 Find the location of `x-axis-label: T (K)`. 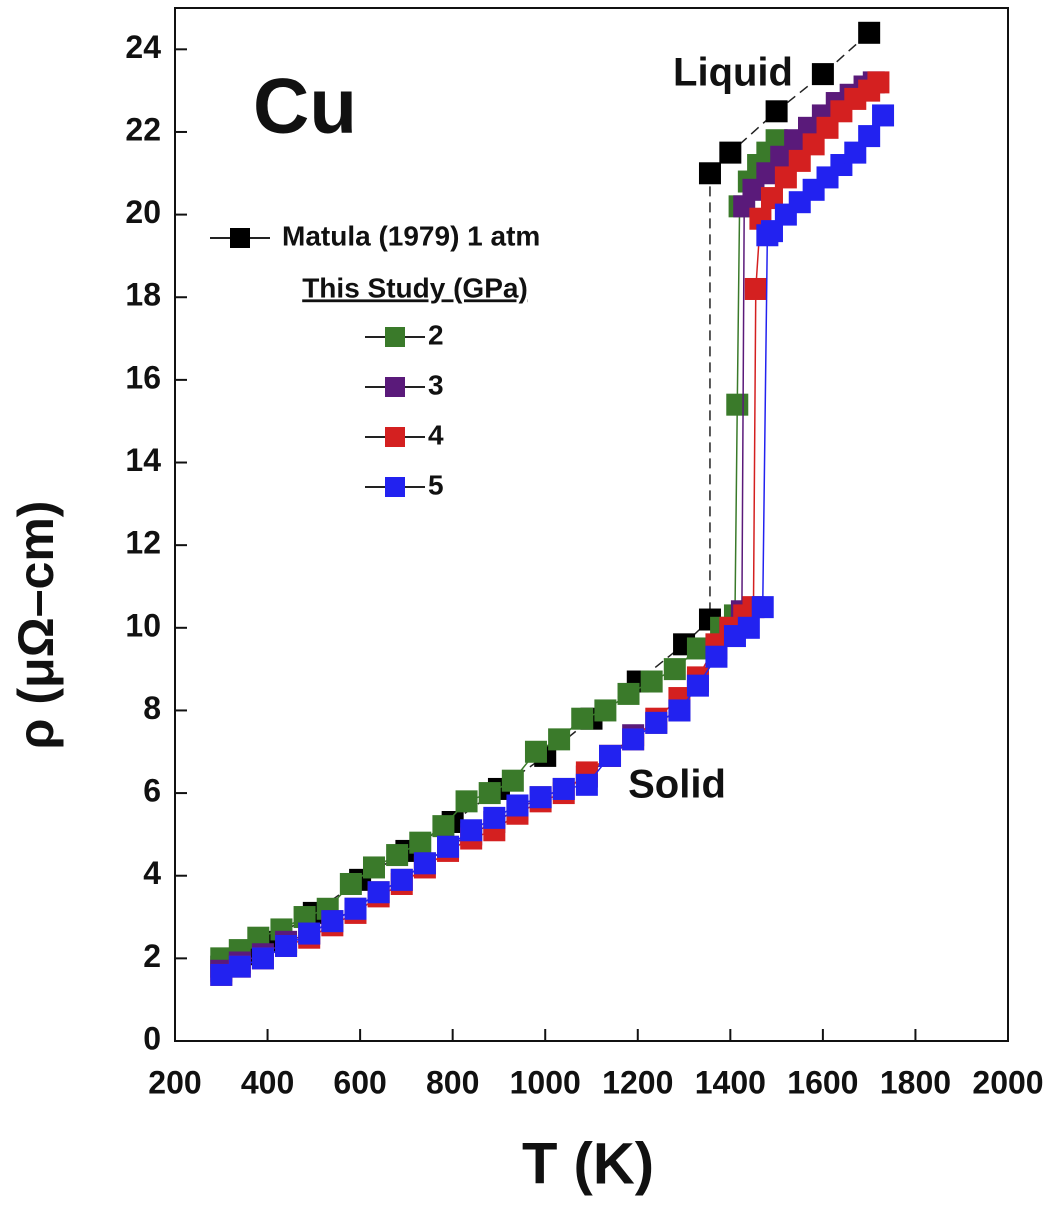

x-axis-label: T (K) is located at coordinates (588, 1163).